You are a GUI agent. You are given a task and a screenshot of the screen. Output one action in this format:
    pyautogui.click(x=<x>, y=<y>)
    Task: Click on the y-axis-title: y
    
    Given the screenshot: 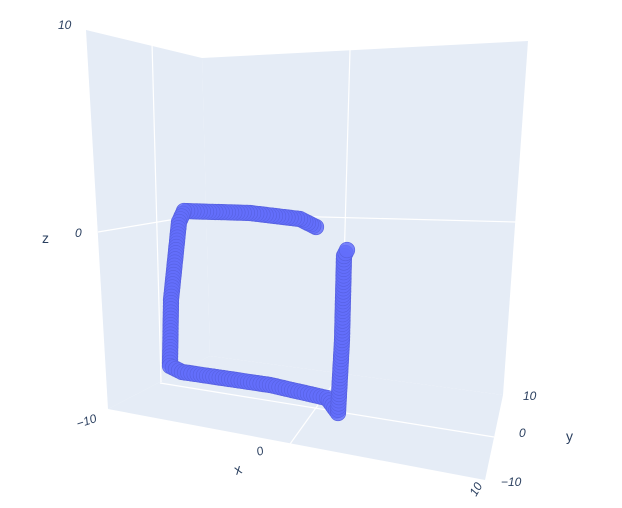 What is the action you would take?
    pyautogui.click(x=569, y=436)
    